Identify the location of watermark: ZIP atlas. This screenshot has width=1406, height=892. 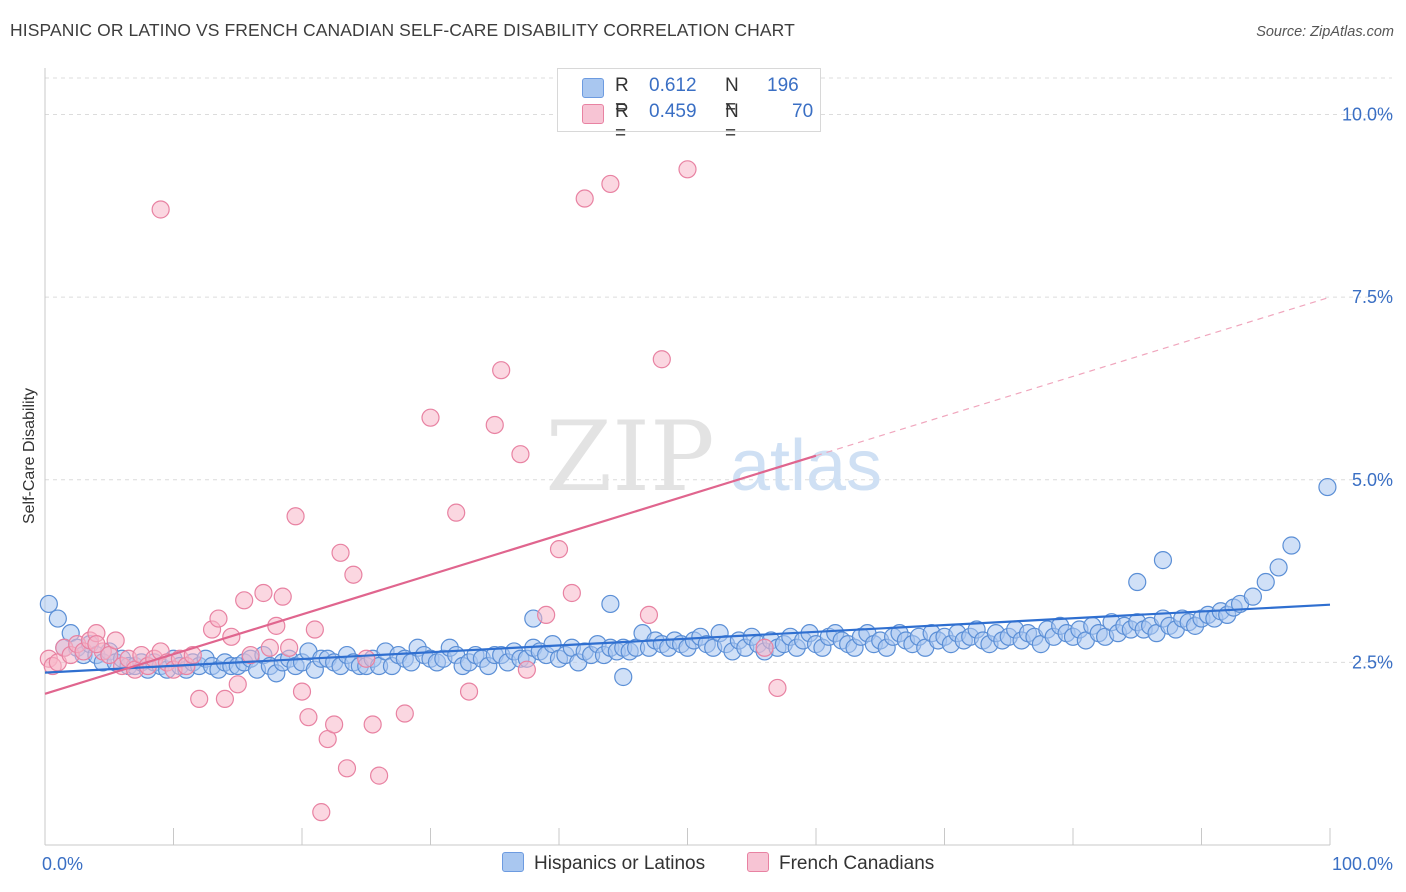
(713, 457).